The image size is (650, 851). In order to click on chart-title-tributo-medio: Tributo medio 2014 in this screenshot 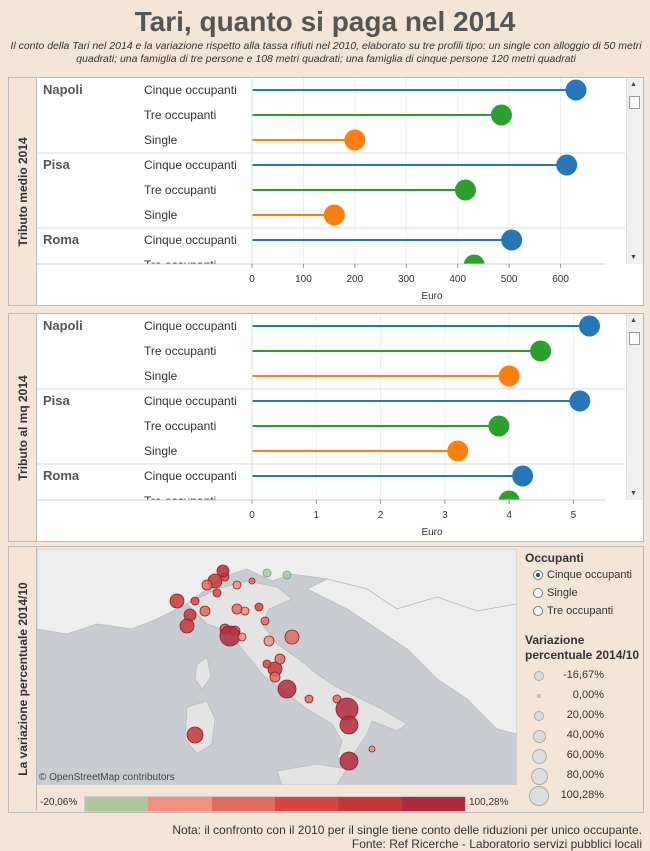, I will do `click(23, 191)`.